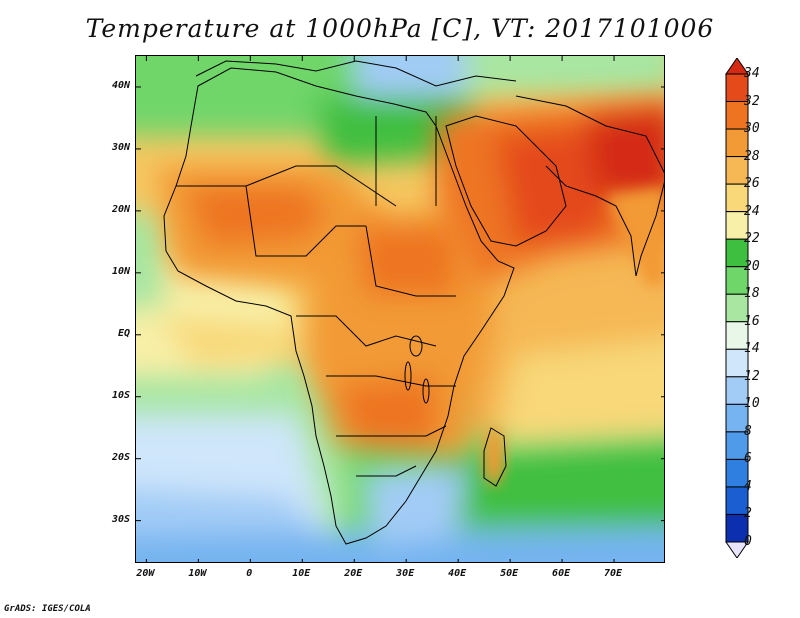 Image resolution: width=800 pixels, height=618 pixels. Describe the element at coordinates (249, 573) in the screenshot. I see `lon-label: 0` at that location.